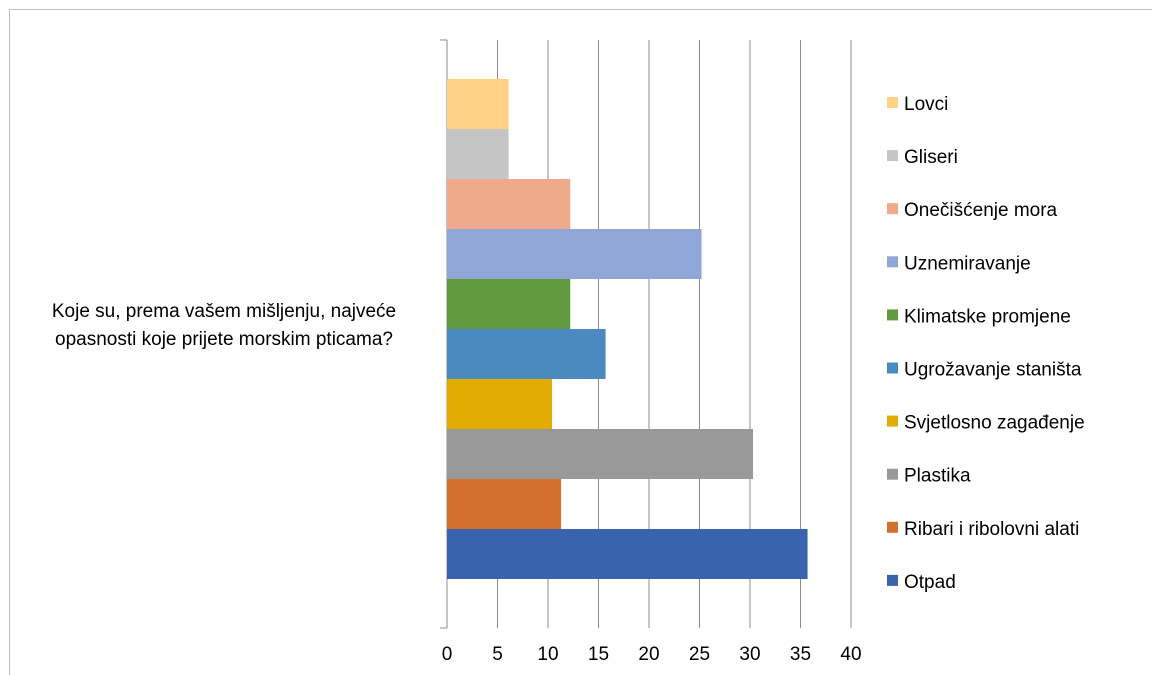  What do you see at coordinates (993, 370) in the screenshot?
I see `legend-label: Ugrožavanje staništa` at bounding box center [993, 370].